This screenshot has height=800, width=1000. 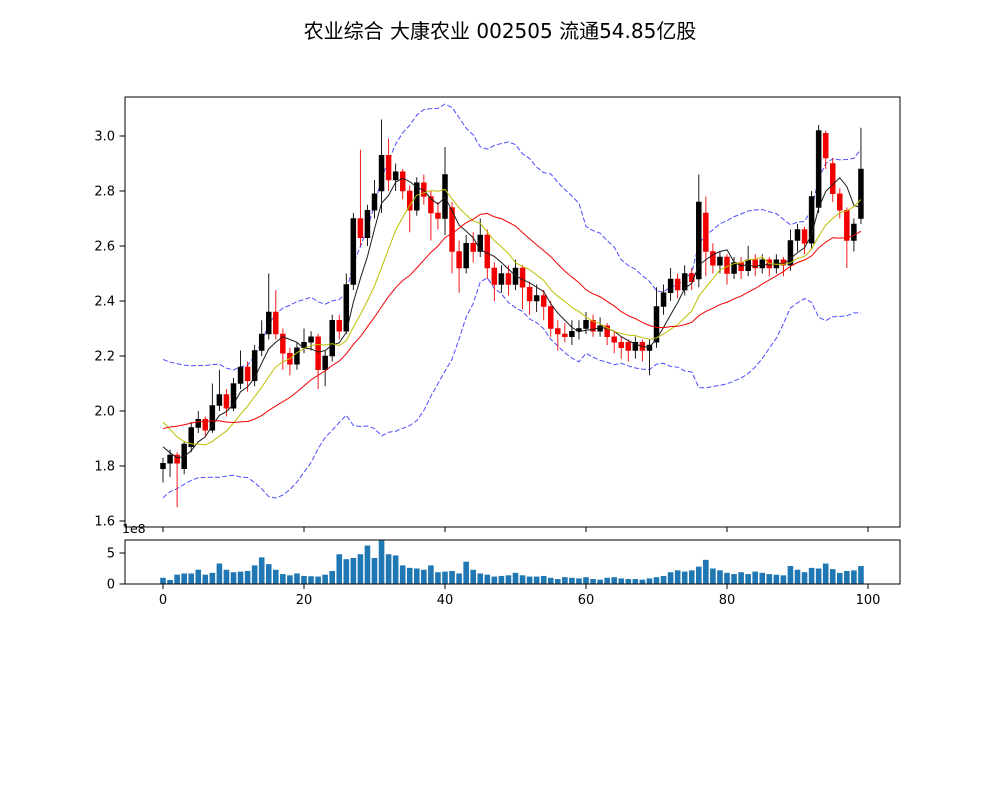 I want to click on x-tick-label: 60, so click(x=586, y=600).